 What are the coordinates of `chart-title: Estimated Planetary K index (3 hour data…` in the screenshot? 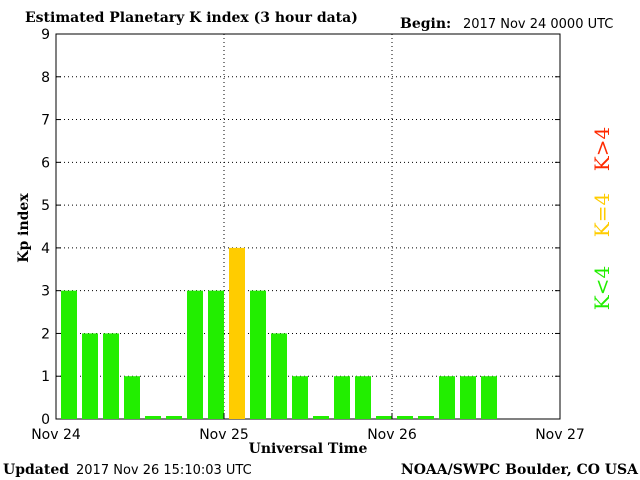 It's located at (191, 18).